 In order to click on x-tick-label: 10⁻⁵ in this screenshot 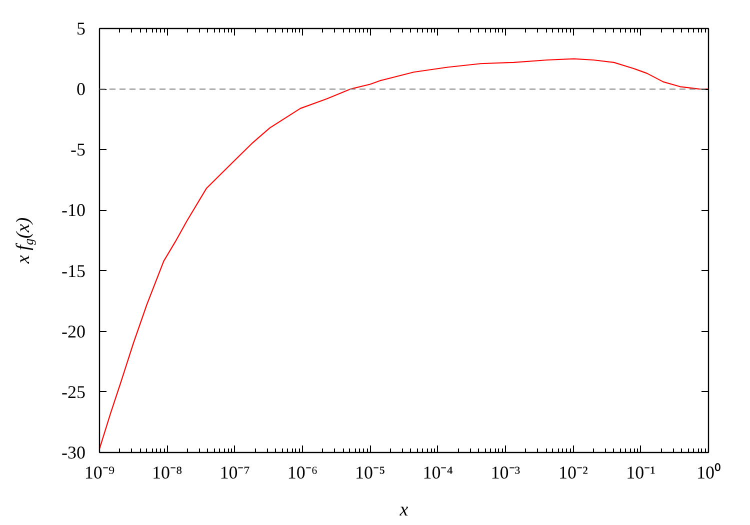, I will do `click(370, 472)`.